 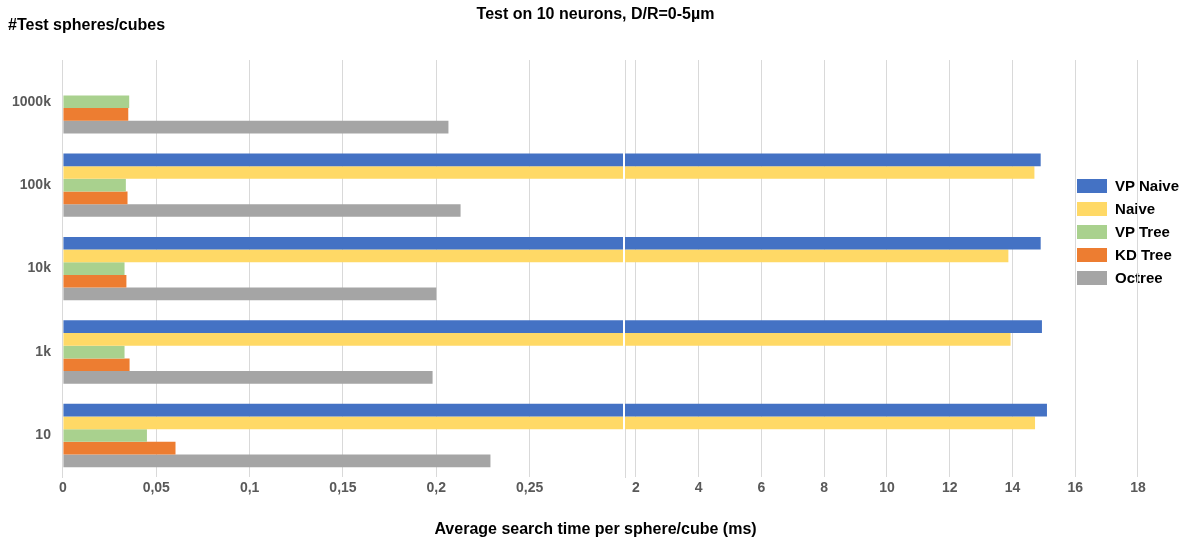 What do you see at coordinates (530, 487) in the screenshot?
I see `x-tick-label: 0,25` at bounding box center [530, 487].